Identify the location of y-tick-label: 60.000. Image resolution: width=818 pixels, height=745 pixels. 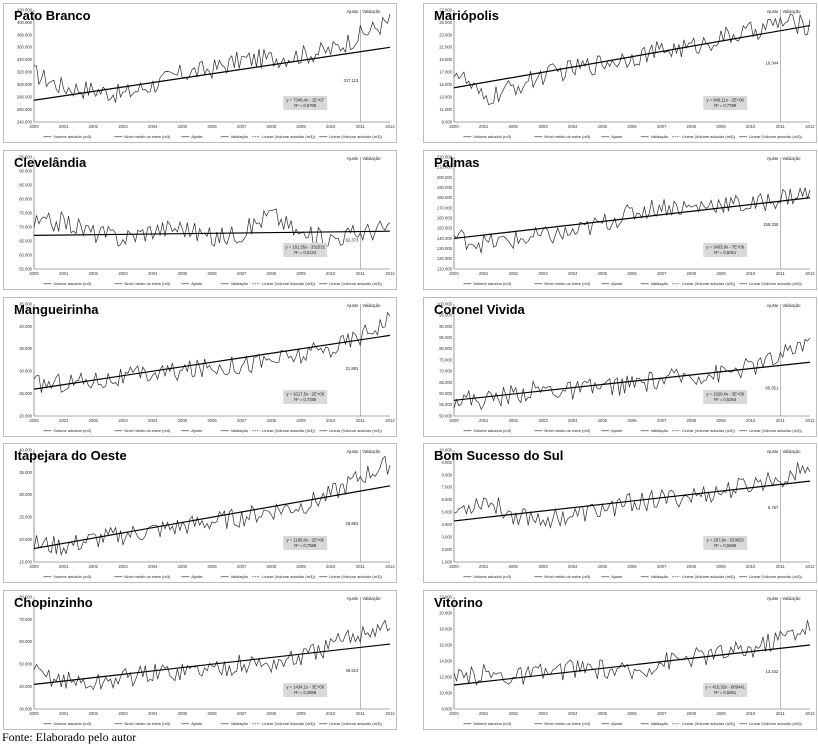
(445, 393).